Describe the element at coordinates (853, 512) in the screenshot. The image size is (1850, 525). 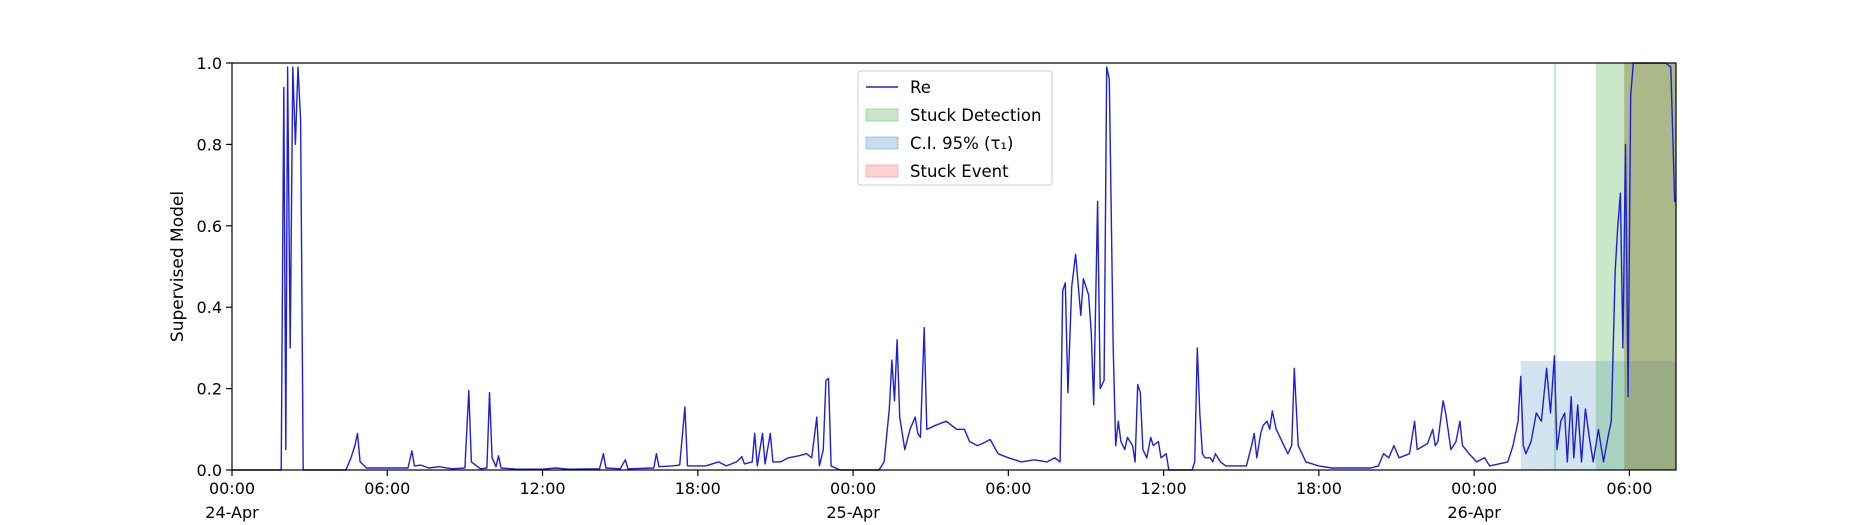
I see `x-tick-label: 25-Apr` at that location.